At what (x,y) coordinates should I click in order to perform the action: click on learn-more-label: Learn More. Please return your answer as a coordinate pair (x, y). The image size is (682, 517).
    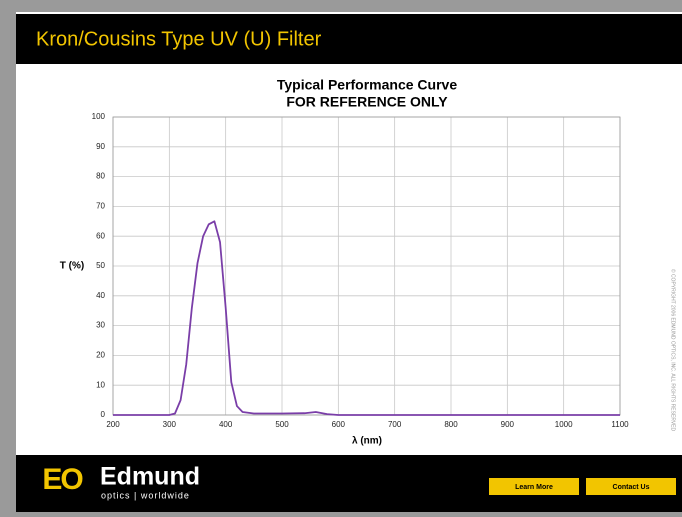
    Looking at the image, I should click on (534, 487).